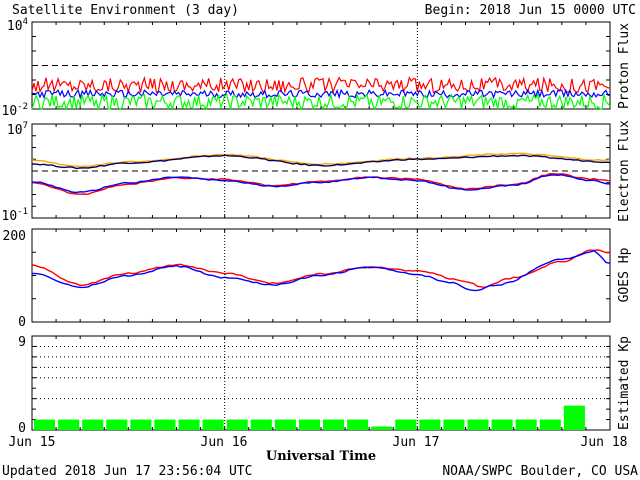 This screenshot has width=640, height=480. Describe the element at coordinates (22, 342) in the screenshot. I see `kp-ytick-top: 9` at that location.